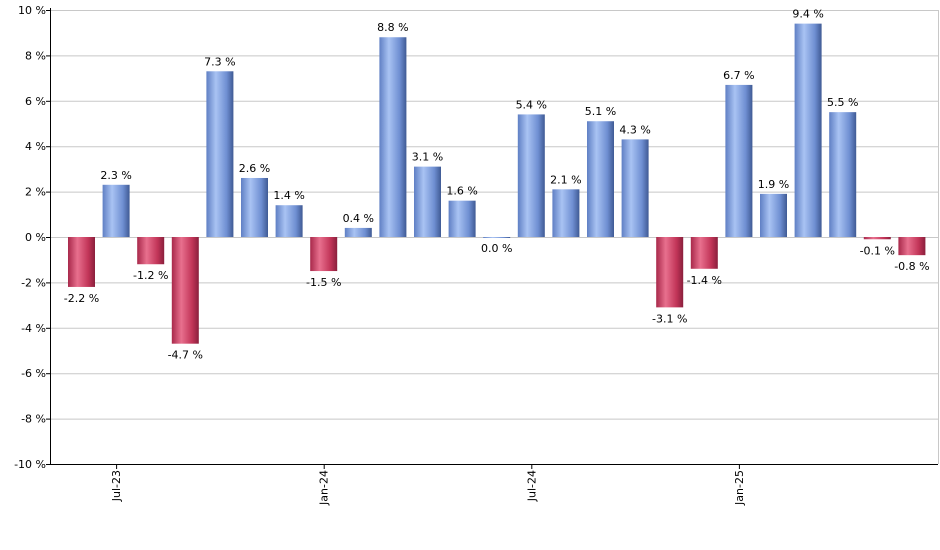 The height and width of the screenshot is (550, 940). I want to click on y-tick-label: 10 %, so click(32, 10).